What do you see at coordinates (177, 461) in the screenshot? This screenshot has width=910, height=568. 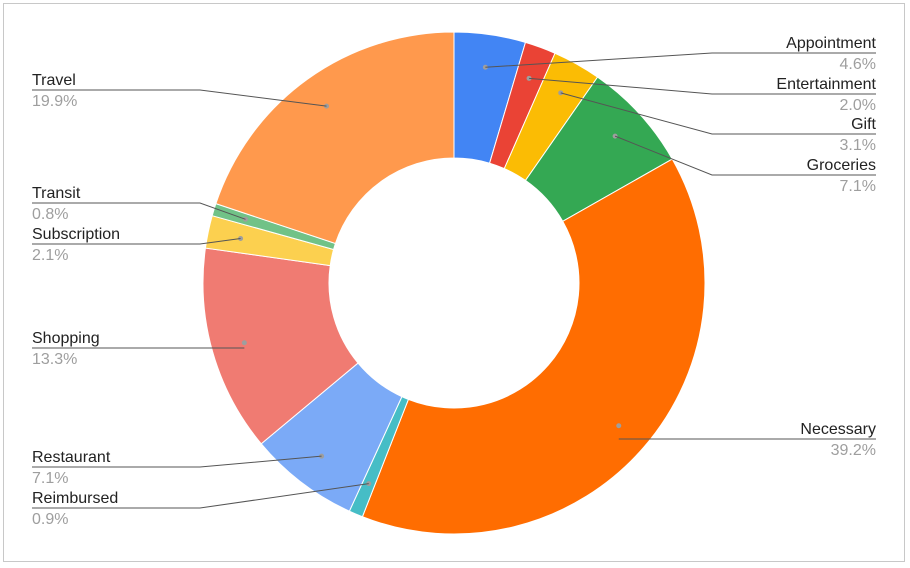 I see `leader-line-restaurant` at bounding box center [177, 461].